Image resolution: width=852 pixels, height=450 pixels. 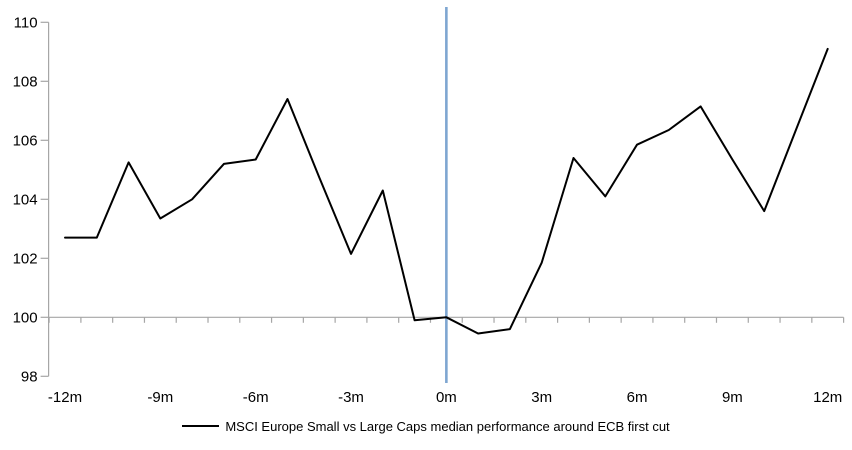 What do you see at coordinates (160, 397) in the screenshot?
I see `x-axis-tick-label: -9m` at bounding box center [160, 397].